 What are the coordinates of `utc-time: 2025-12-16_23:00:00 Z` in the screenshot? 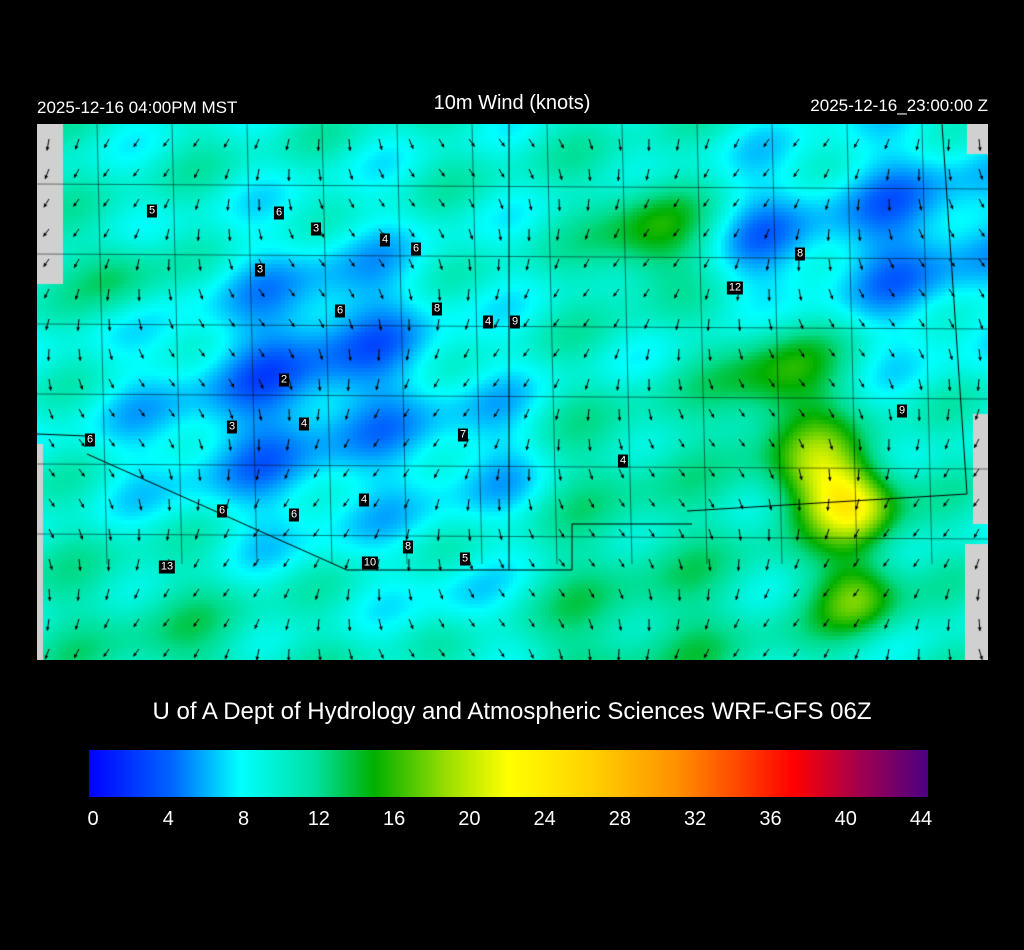 It's located at (899, 105).